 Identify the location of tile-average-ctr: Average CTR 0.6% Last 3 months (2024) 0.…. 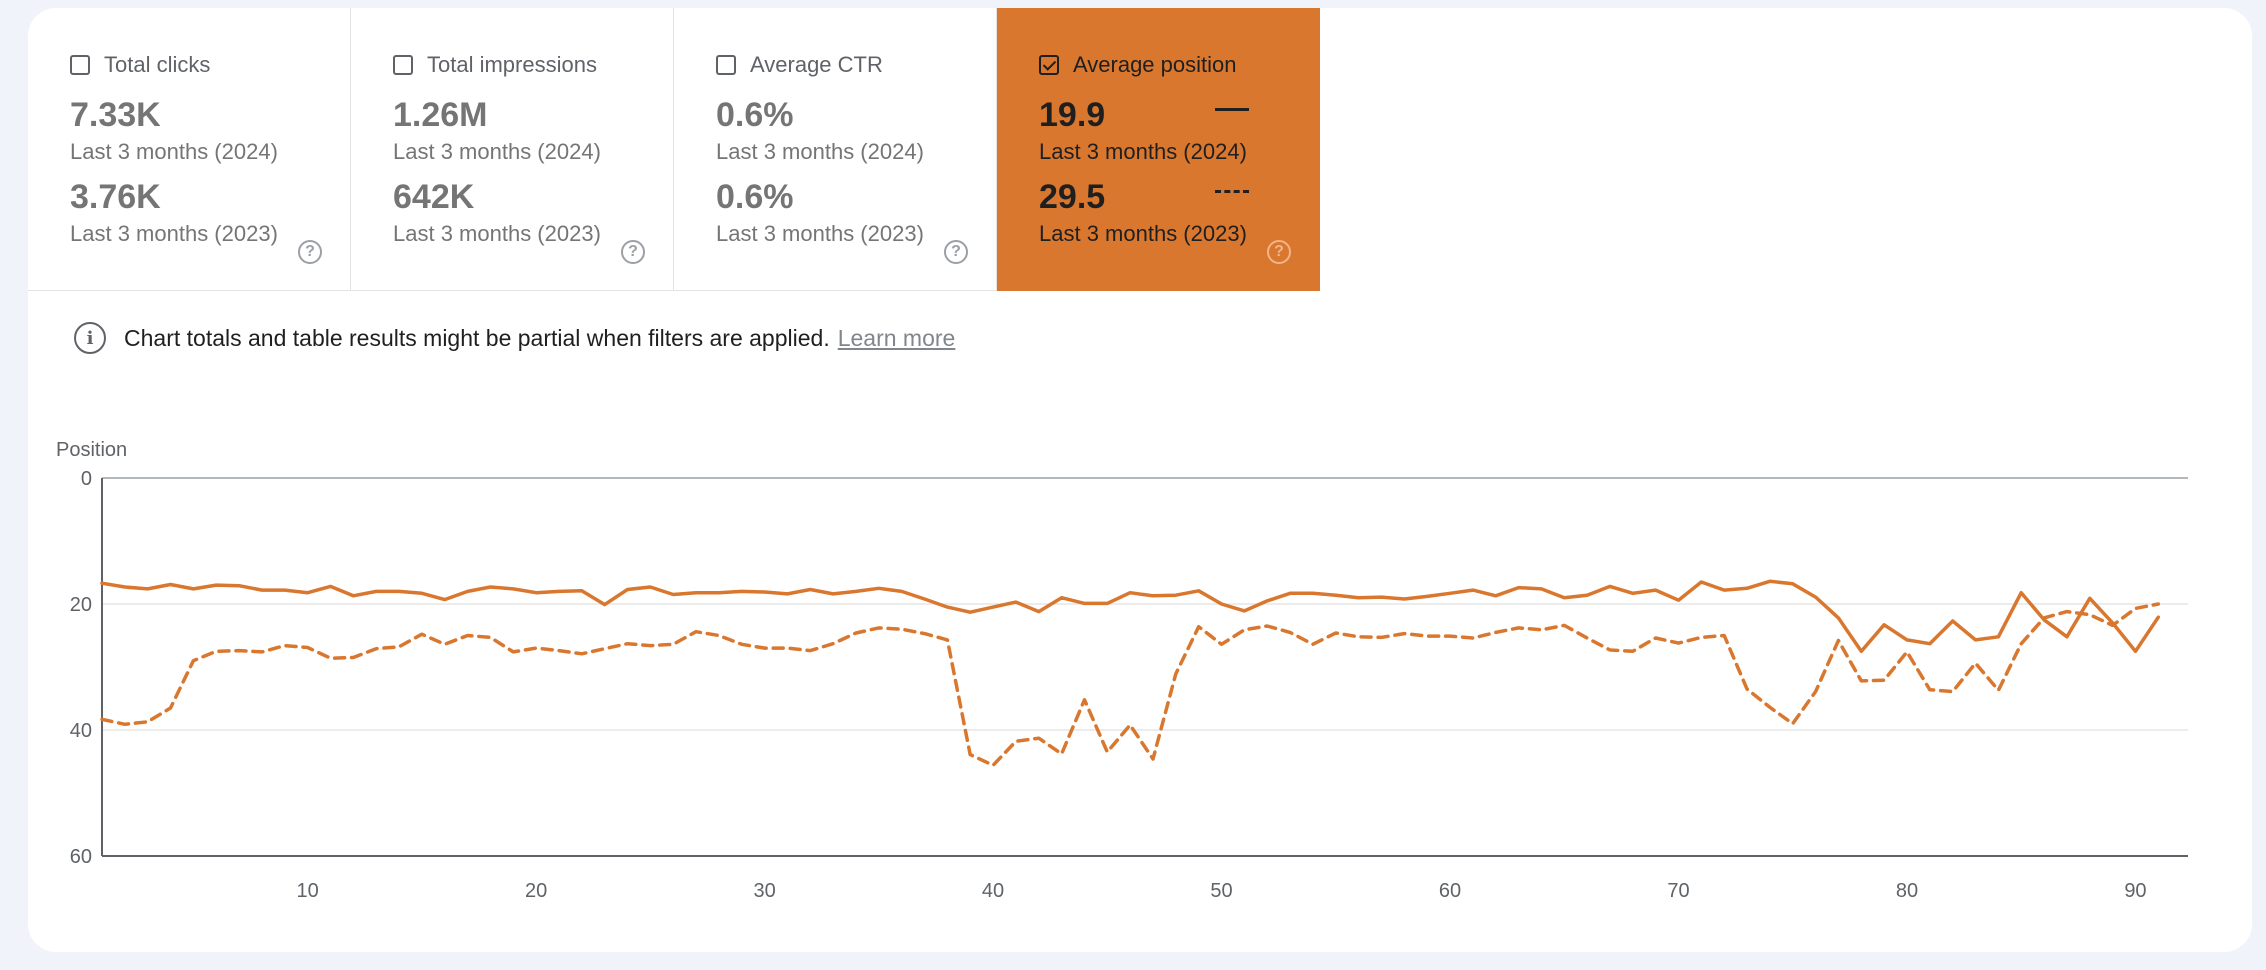
(835, 149).